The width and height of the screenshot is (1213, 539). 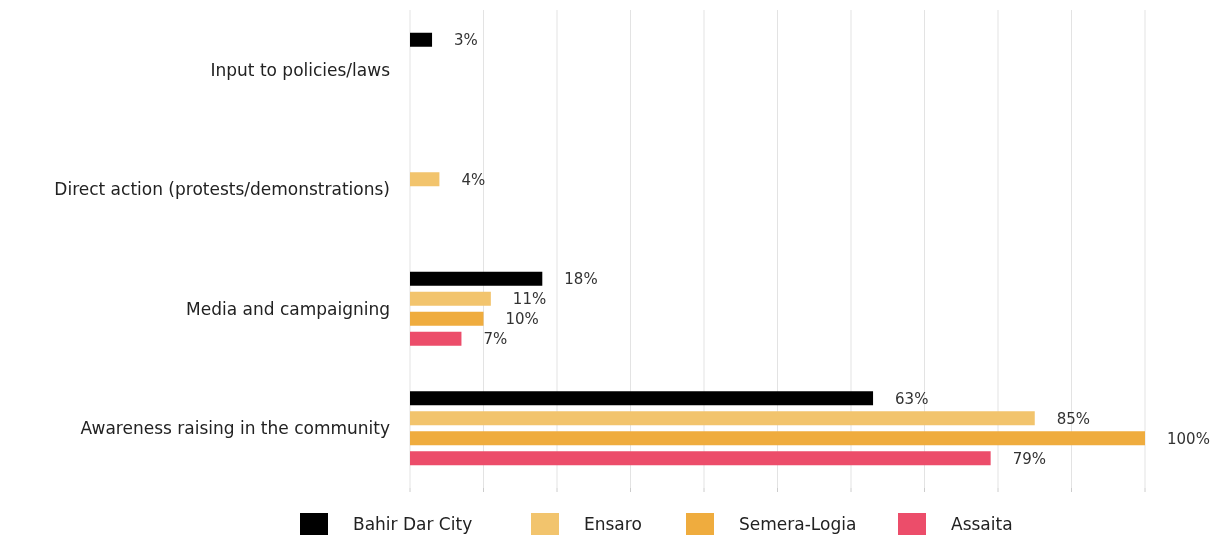 I want to click on data-label: 18%, so click(x=581, y=279).